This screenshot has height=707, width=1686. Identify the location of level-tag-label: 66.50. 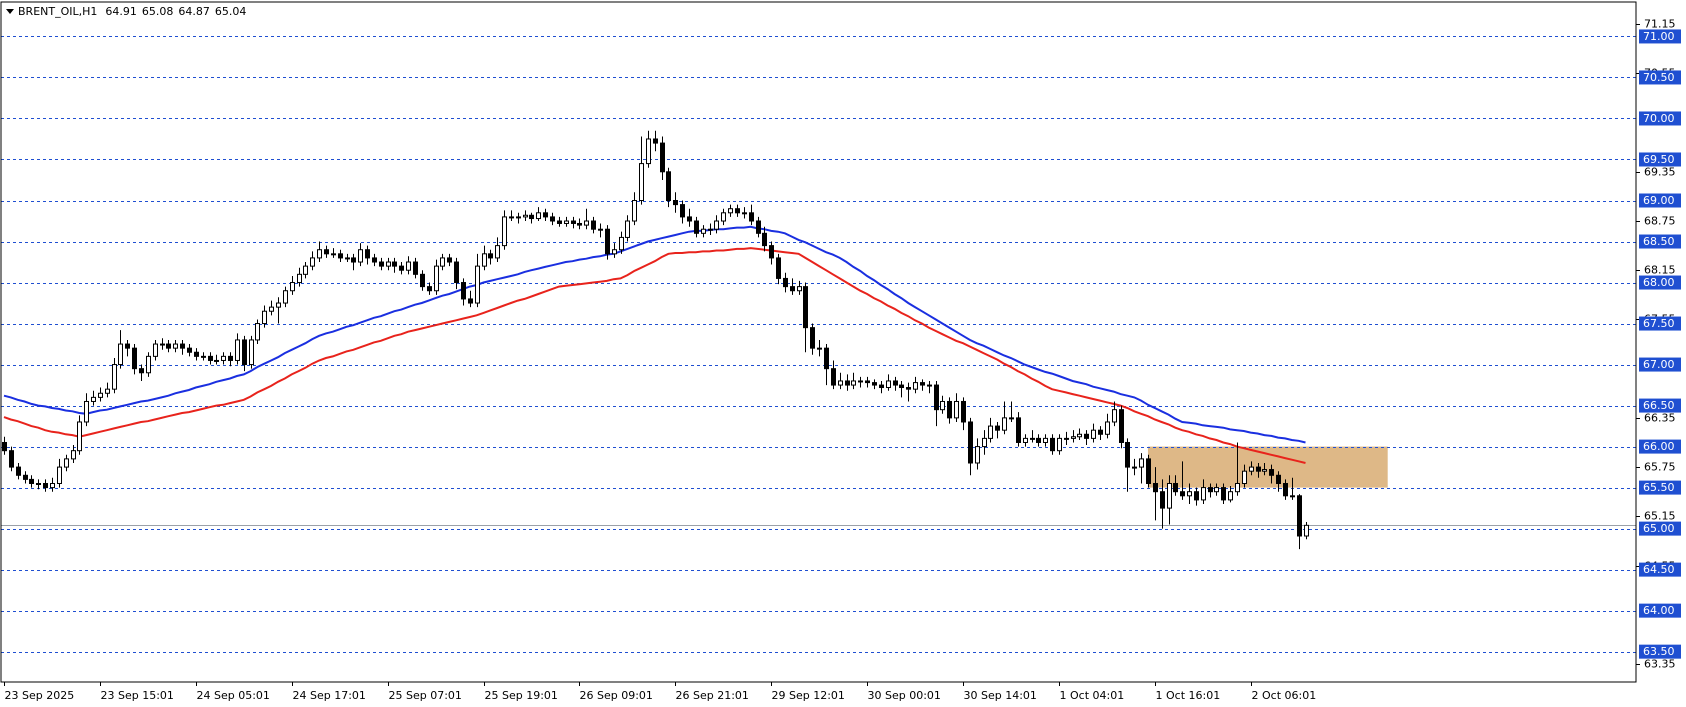
(1659, 405).